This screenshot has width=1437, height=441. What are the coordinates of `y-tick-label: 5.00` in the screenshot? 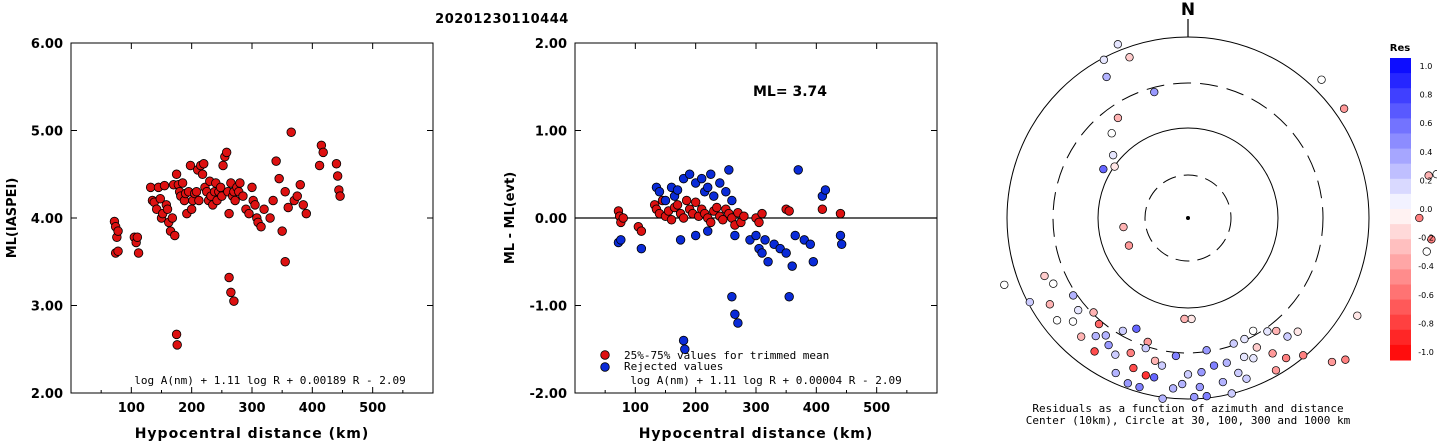 It's located at (47, 132).